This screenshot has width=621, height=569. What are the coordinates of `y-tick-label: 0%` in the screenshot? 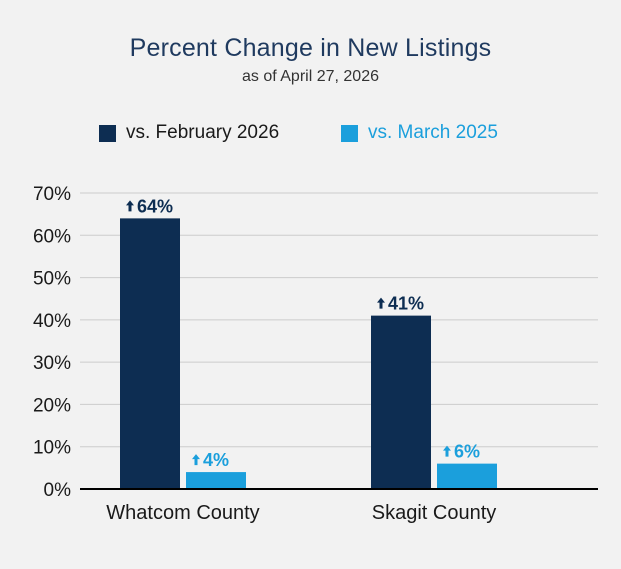 It's located at (58, 490).